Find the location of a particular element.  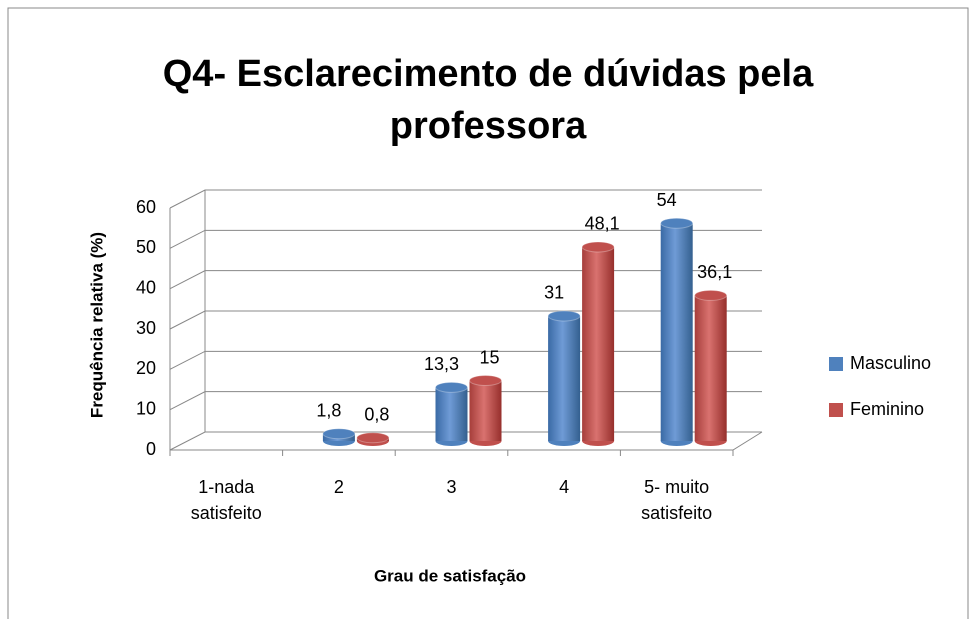

data-label: 13,3 is located at coordinates (441, 364).